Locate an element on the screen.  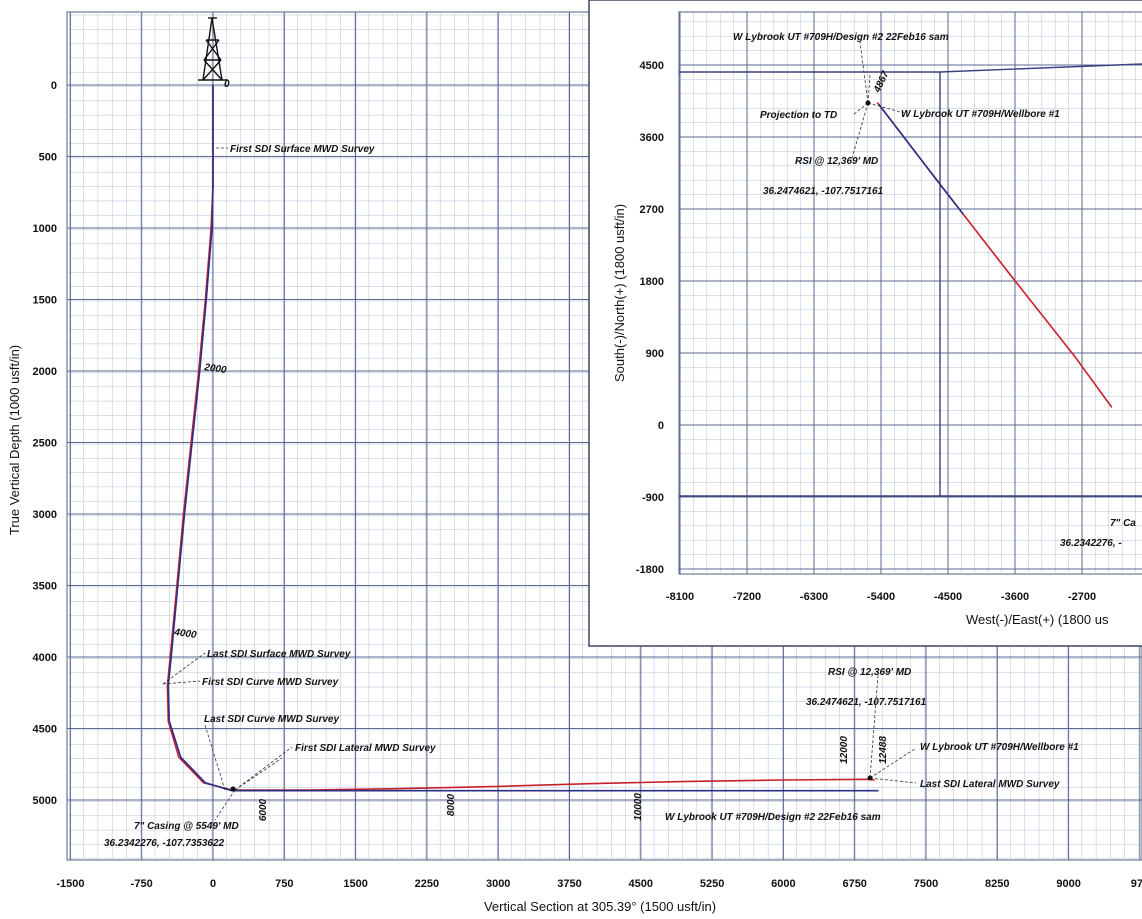
main-annotation-first-curve-survey: First SDI Curve MWD Survey is located at coordinates (270, 682).